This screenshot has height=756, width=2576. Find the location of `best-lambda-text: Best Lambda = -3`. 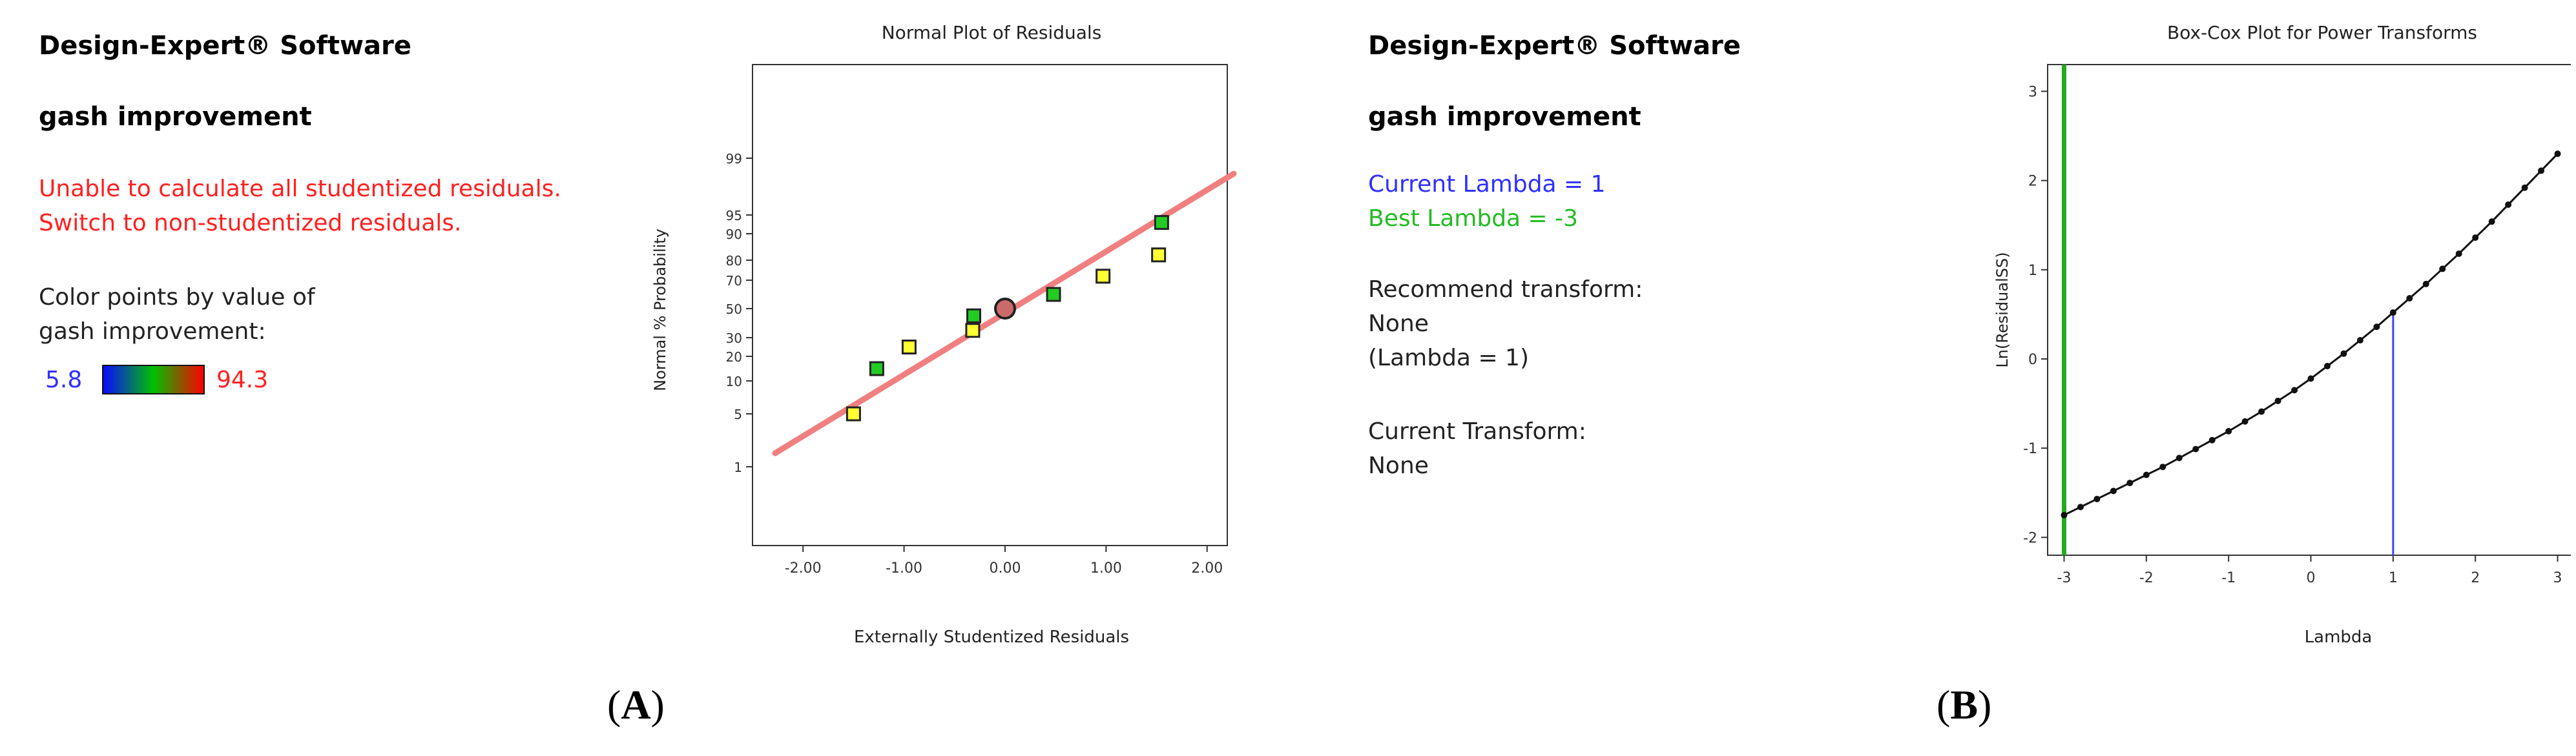

best-lambda-text: Best Lambda = -3 is located at coordinates (1473, 218).